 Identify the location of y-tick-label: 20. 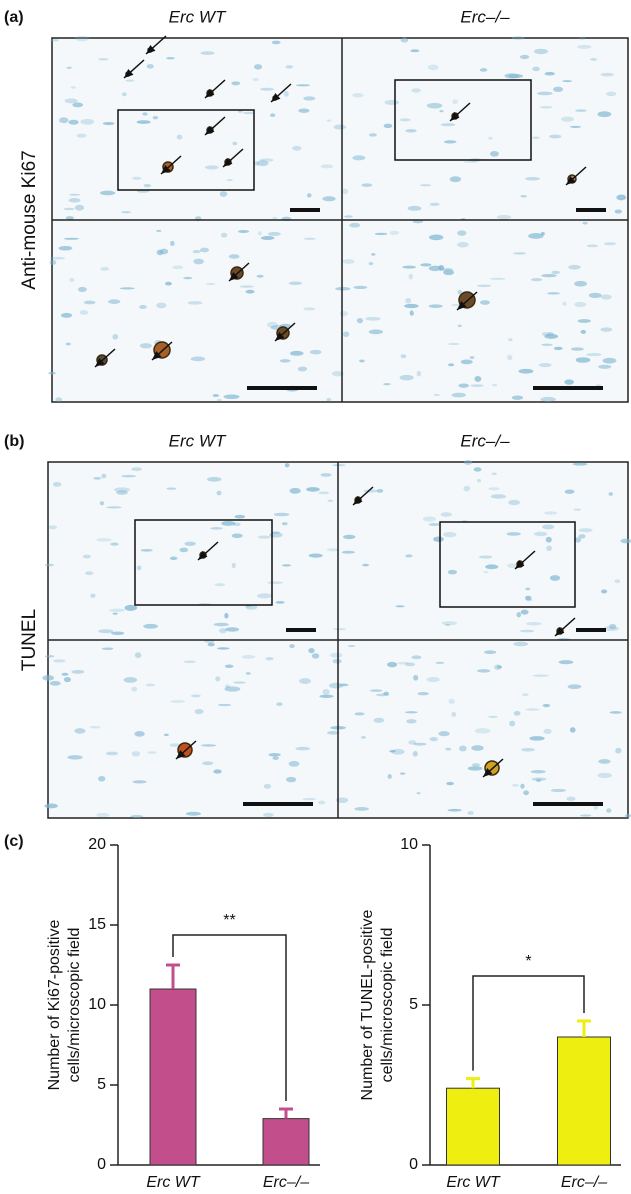
(97, 844).